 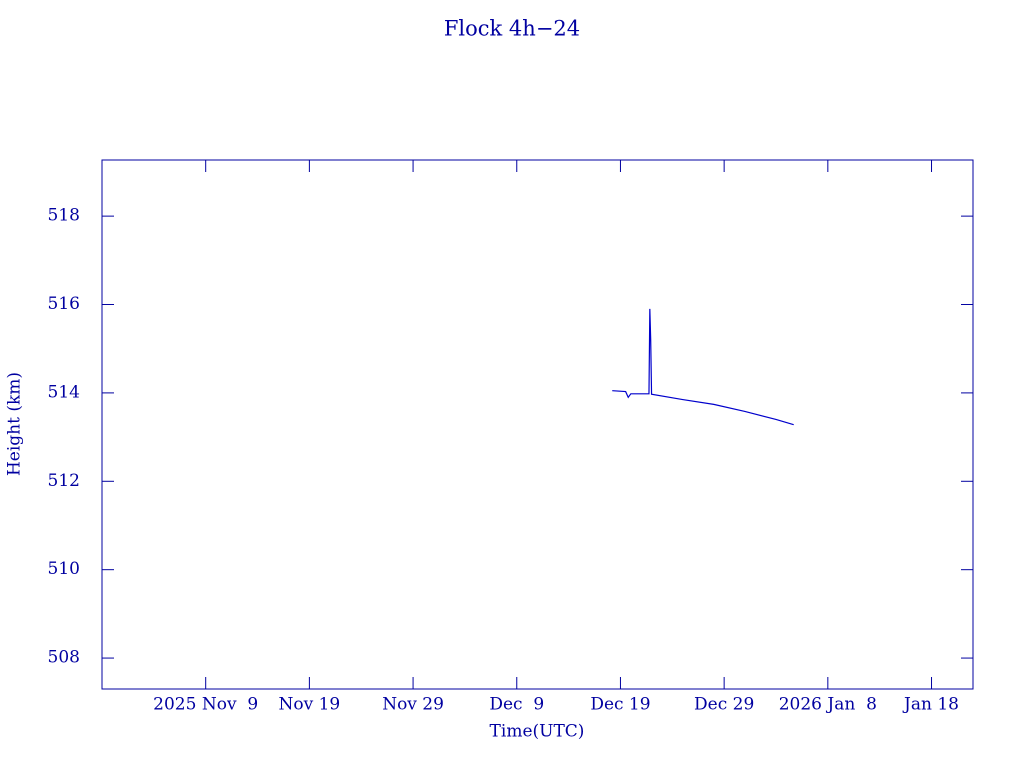 I want to click on x-tick-label: Dec 29, so click(x=724, y=705).